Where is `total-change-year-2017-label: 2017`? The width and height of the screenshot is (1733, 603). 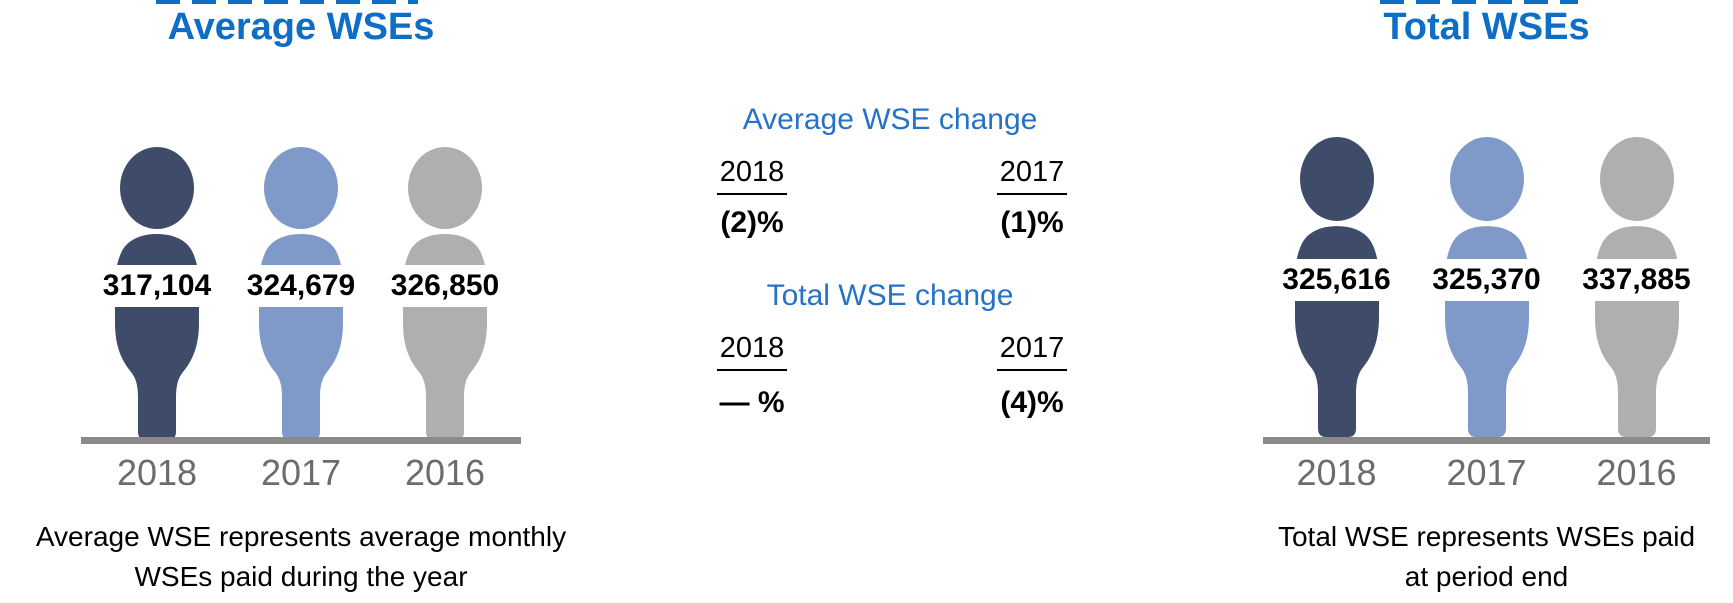 total-change-year-2017-label: 2017 is located at coordinates (1032, 351).